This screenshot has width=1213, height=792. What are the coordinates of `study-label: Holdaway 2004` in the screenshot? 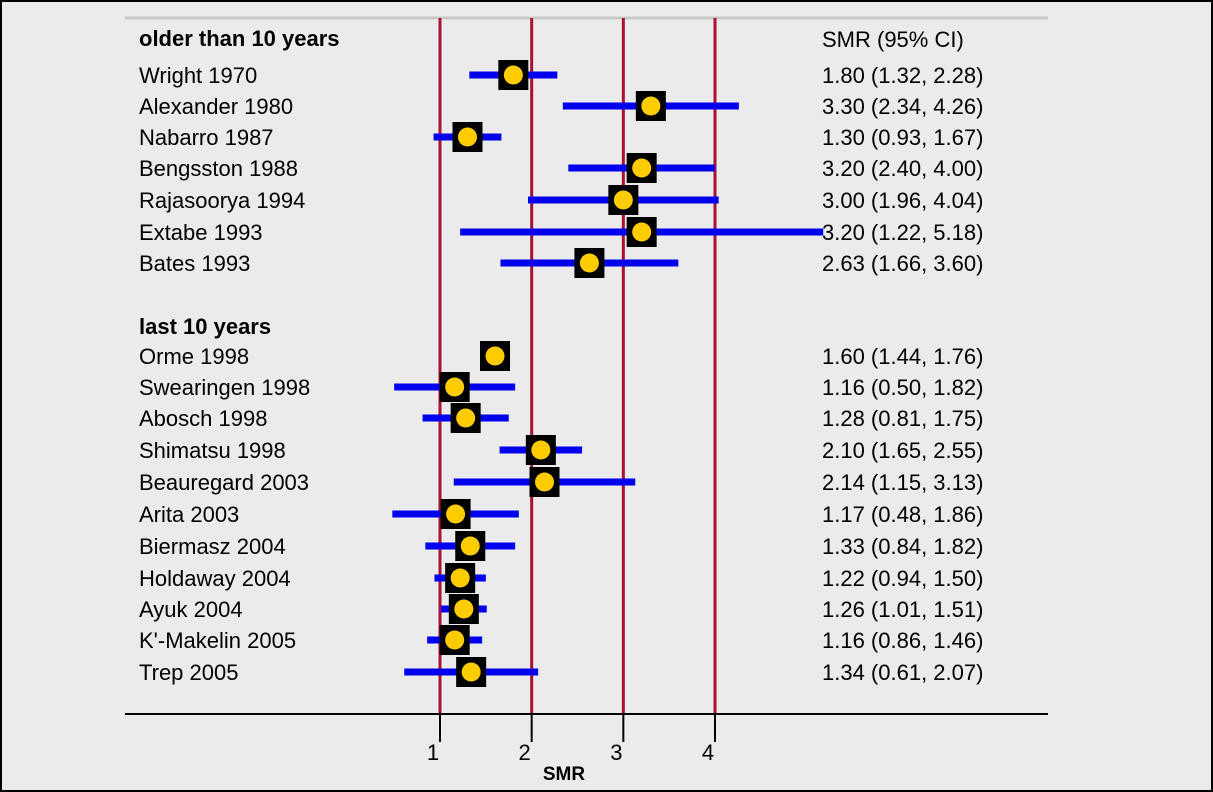 It's located at (215, 578).